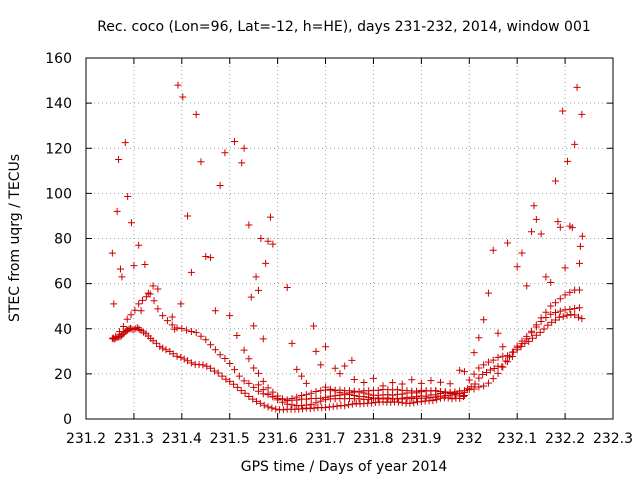  What do you see at coordinates (373, 439) in the screenshot?
I see `x-tick-label: 231.8` at bounding box center [373, 439].